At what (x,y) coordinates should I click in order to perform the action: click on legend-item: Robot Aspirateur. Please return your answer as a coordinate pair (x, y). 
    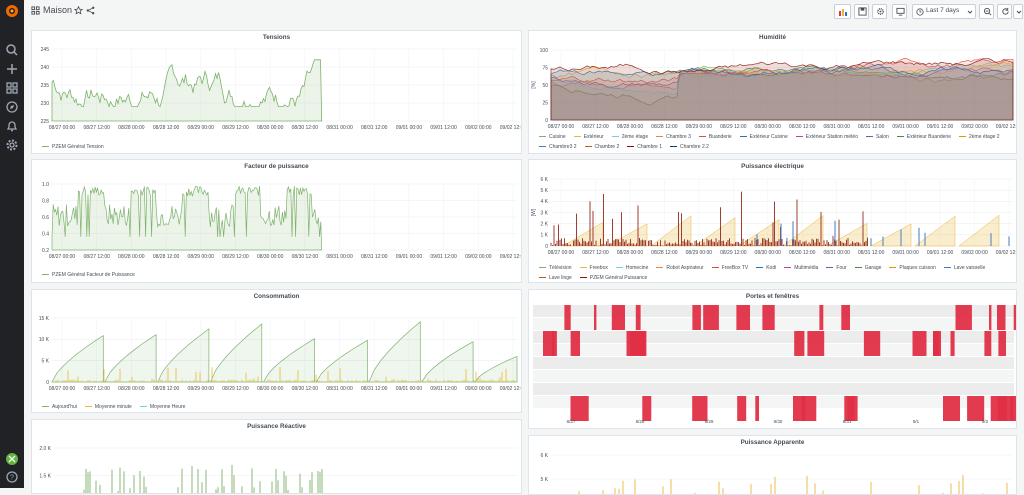
    Looking at the image, I should click on (680, 268).